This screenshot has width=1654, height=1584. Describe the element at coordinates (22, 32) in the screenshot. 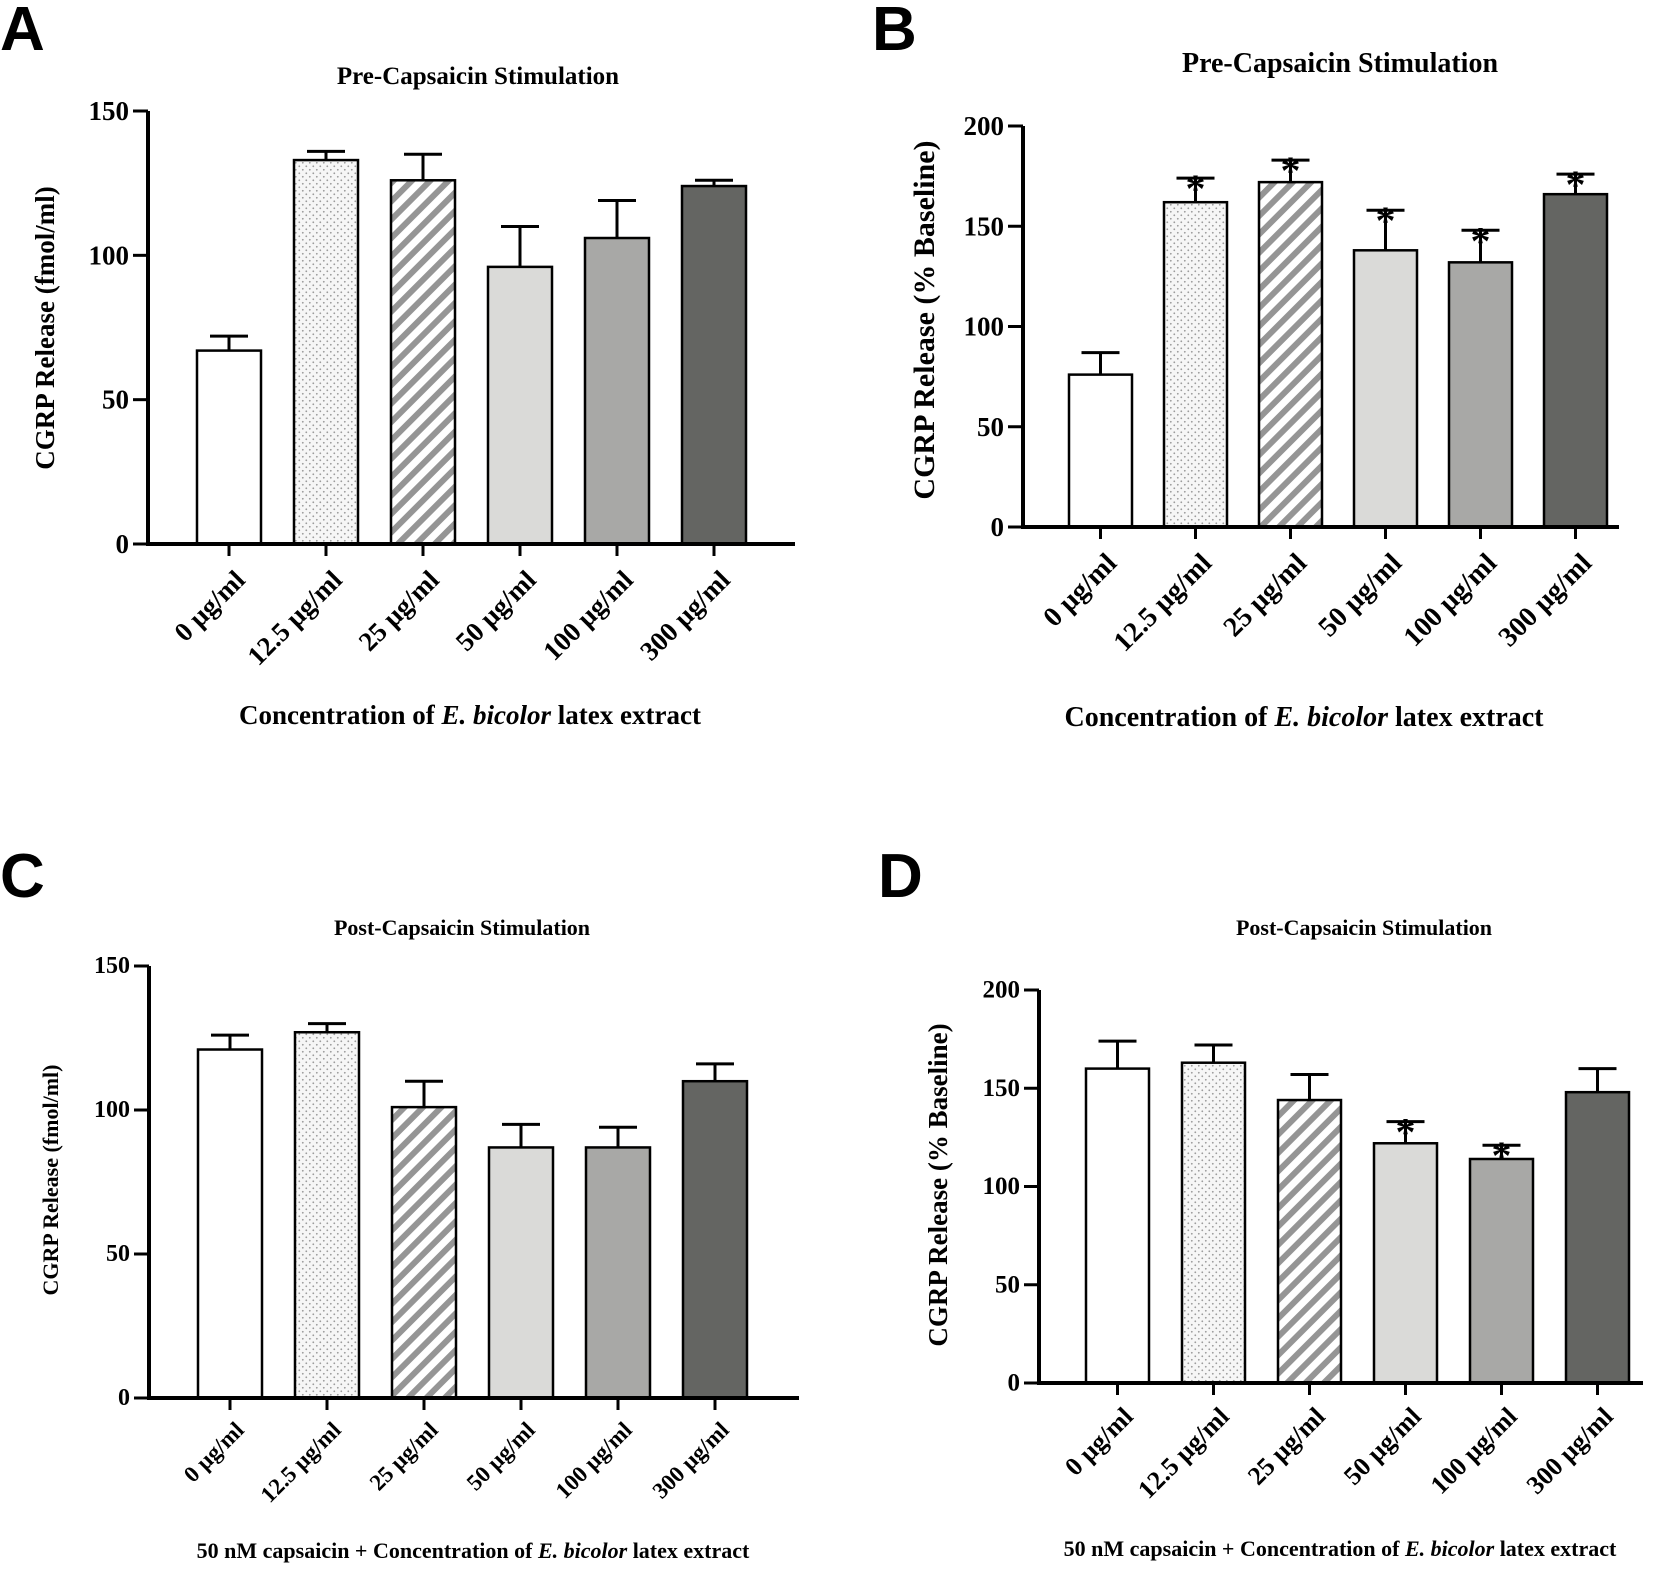

I see `panel-letter: A` at that location.